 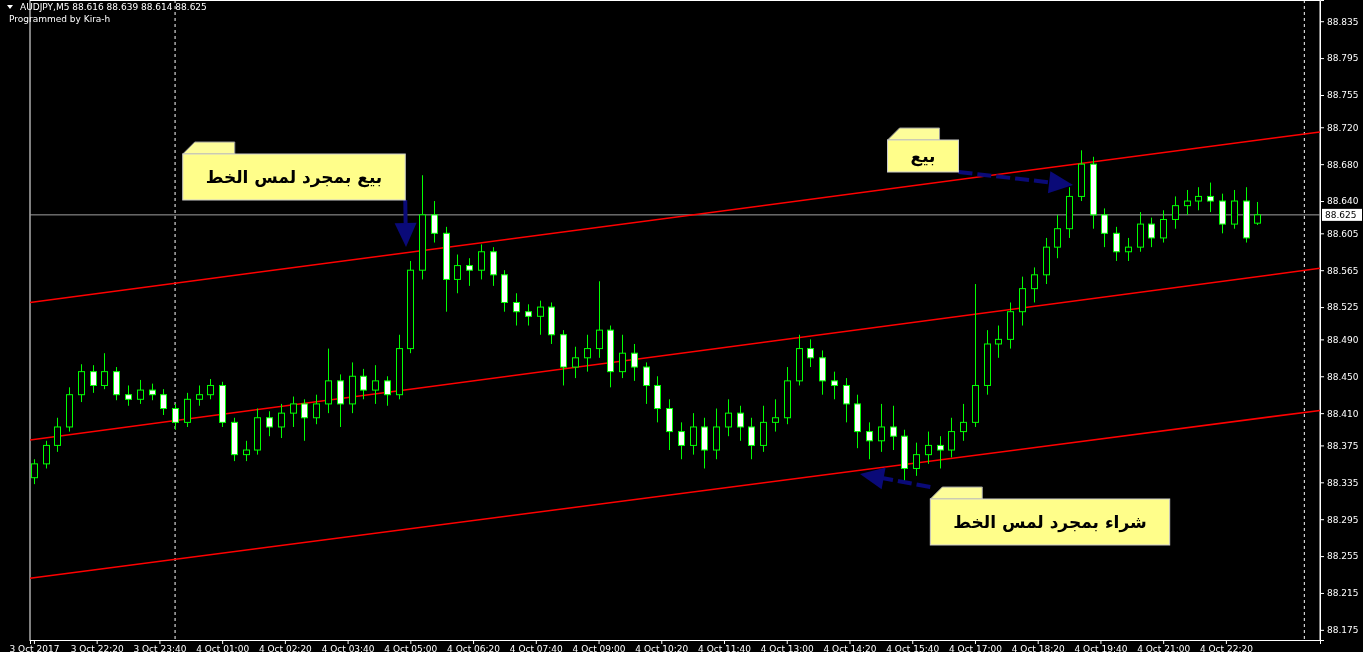 What do you see at coordinates (160, 647) in the screenshot?
I see `x-tick-label: 3 Oct 23:40` at bounding box center [160, 647].